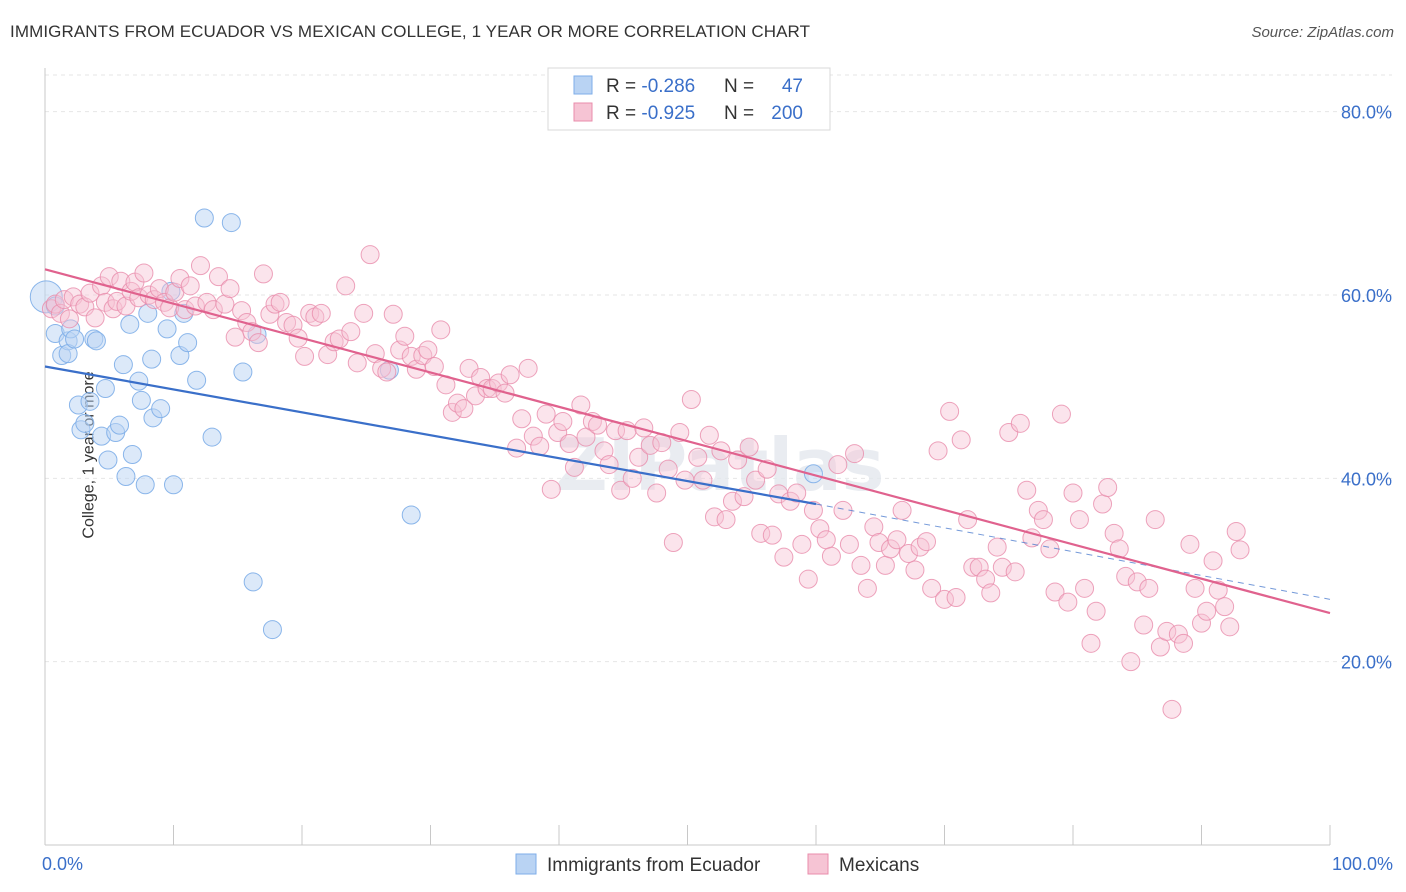 This screenshot has height=892, width=1406. What do you see at coordinates (668, 113) in the screenshot?
I see `legend-r-value-pink: -0.925` at bounding box center [668, 113].